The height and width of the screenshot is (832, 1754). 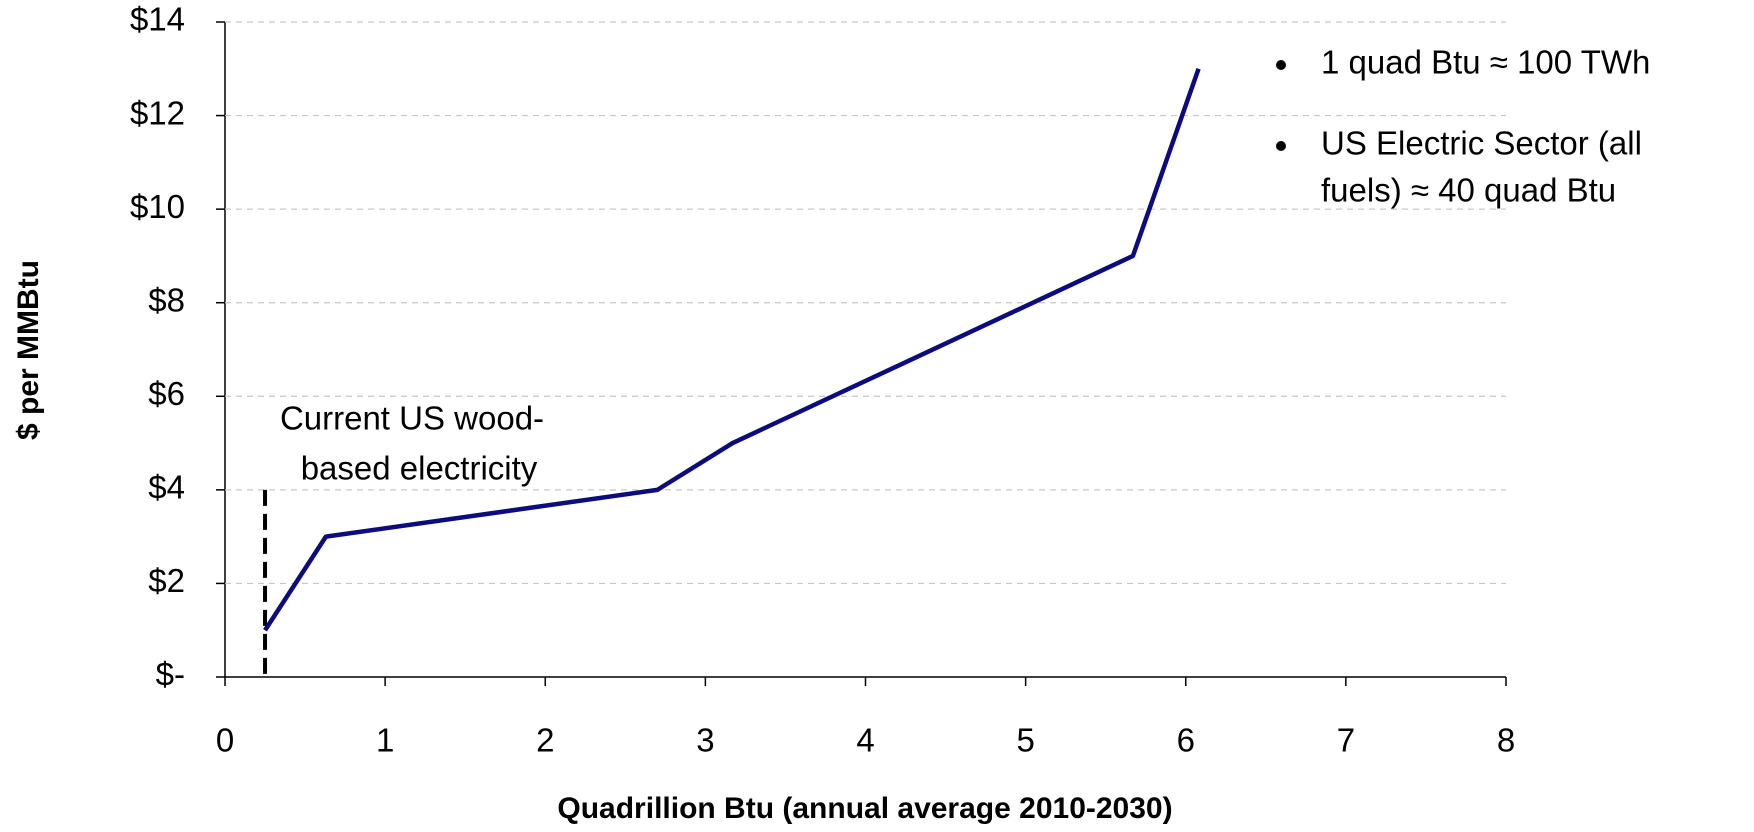 I want to click on x-tick-label: 3, so click(x=705, y=740).